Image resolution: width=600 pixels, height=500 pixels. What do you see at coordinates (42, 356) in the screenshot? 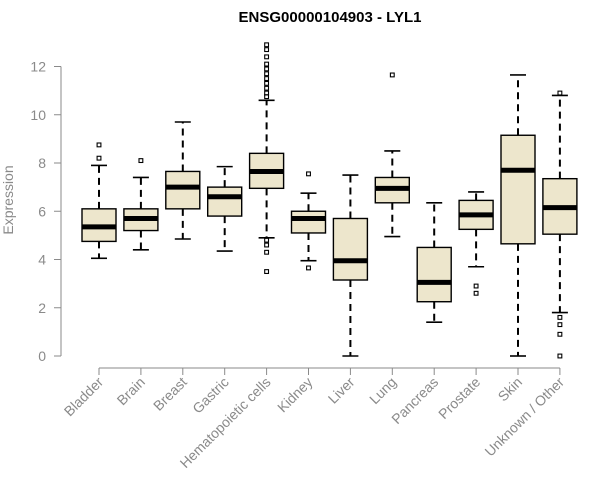
I see `y-tick-label: 0` at bounding box center [42, 356].